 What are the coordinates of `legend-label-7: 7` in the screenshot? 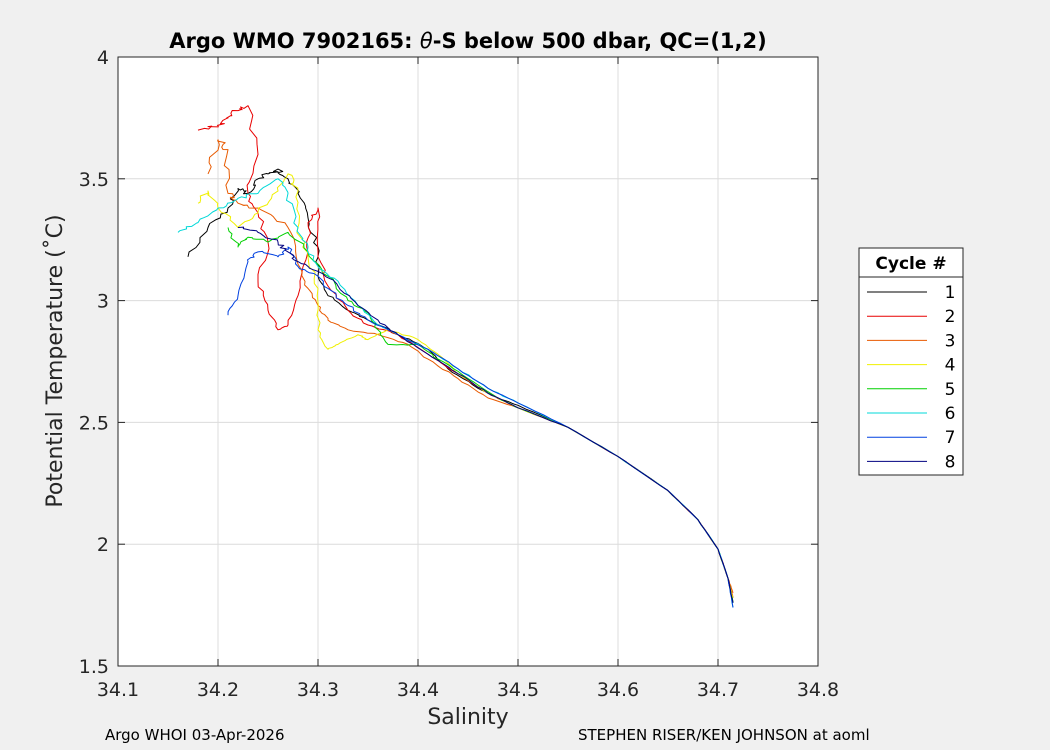 It's located at (950, 438).